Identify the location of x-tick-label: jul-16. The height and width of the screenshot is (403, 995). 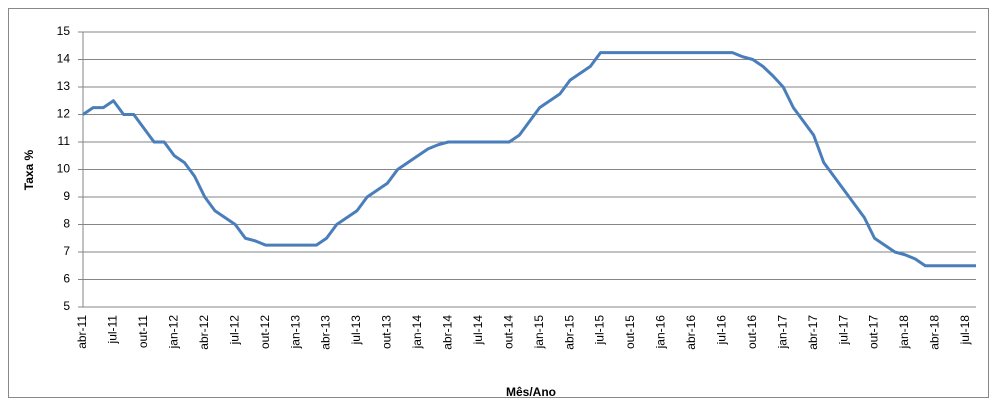
(721, 330).